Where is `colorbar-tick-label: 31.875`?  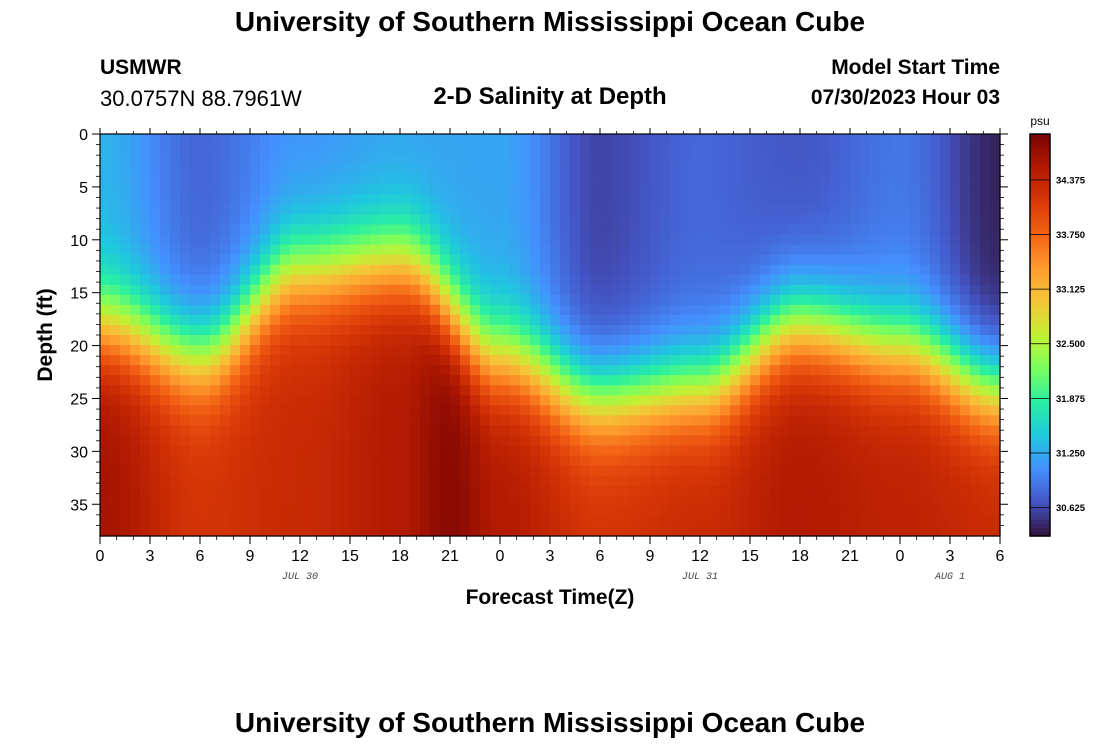
colorbar-tick-label: 31.875 is located at coordinates (1071, 399).